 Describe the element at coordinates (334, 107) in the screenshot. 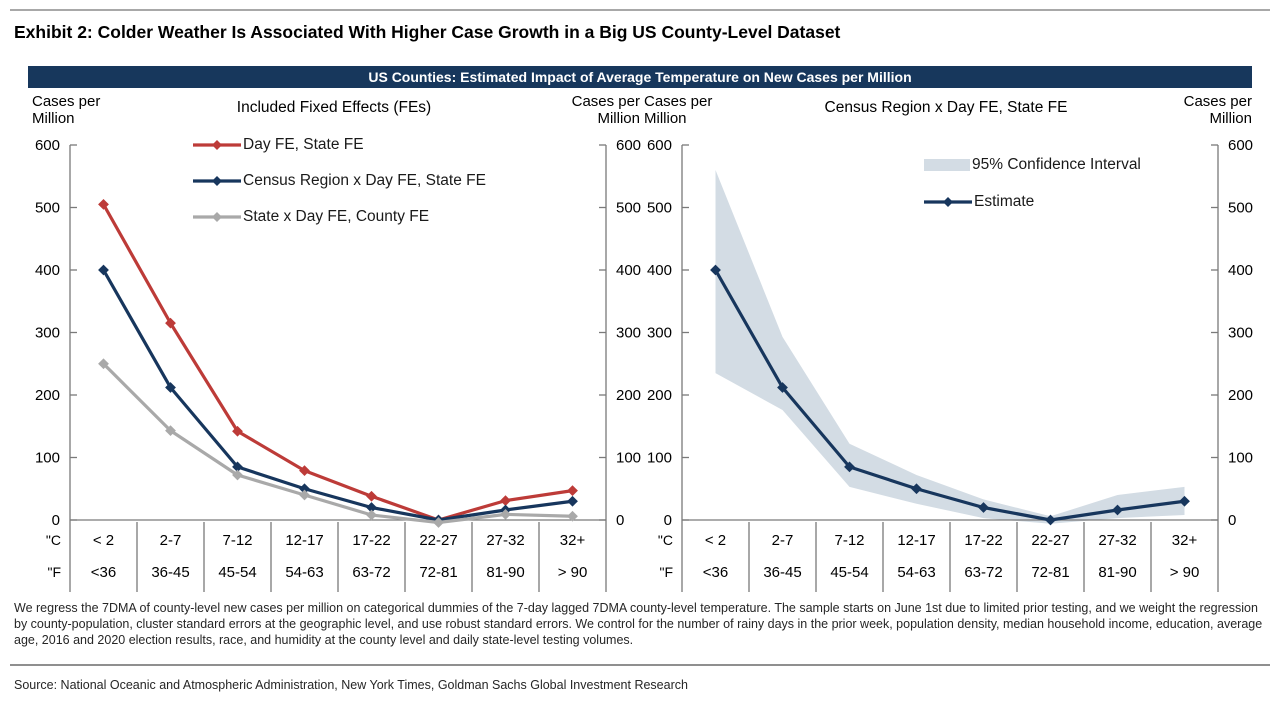

I see `chart-legend-title: Included Fixed Effects (FEs)` at that location.